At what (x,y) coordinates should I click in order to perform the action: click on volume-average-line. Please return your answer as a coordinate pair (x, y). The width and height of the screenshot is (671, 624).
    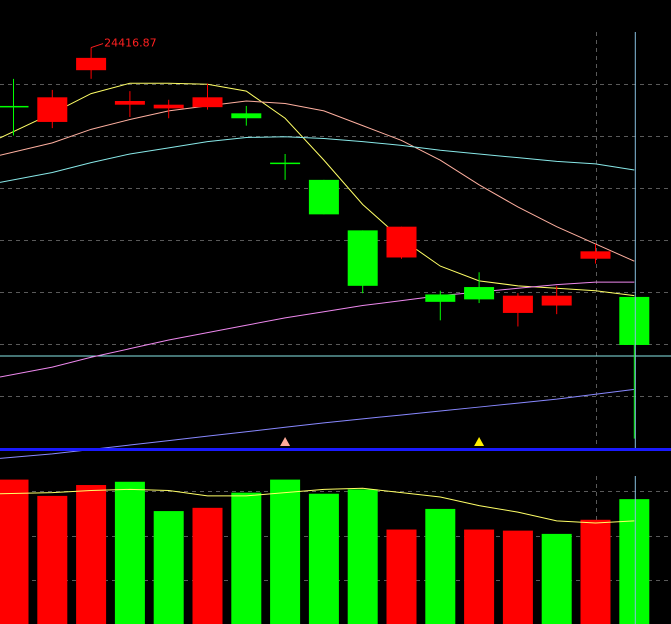
    Looking at the image, I should click on (317, 505).